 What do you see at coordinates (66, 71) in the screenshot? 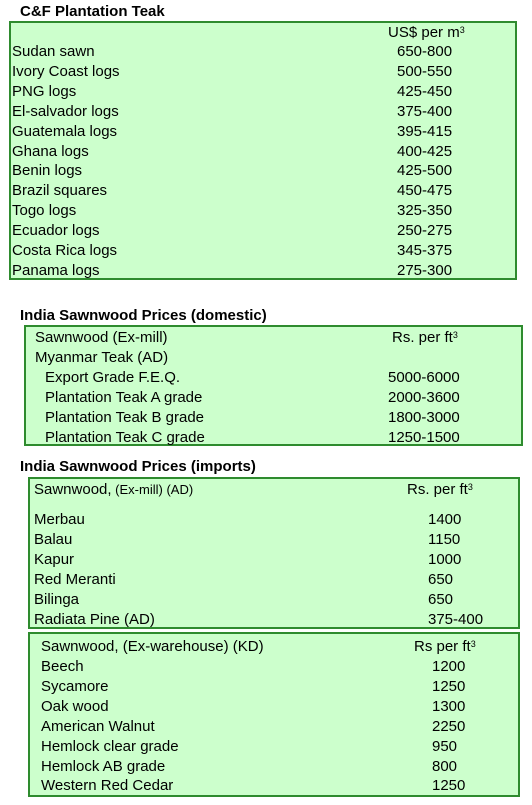
I see `row-label: Ivory Coast logs` at bounding box center [66, 71].